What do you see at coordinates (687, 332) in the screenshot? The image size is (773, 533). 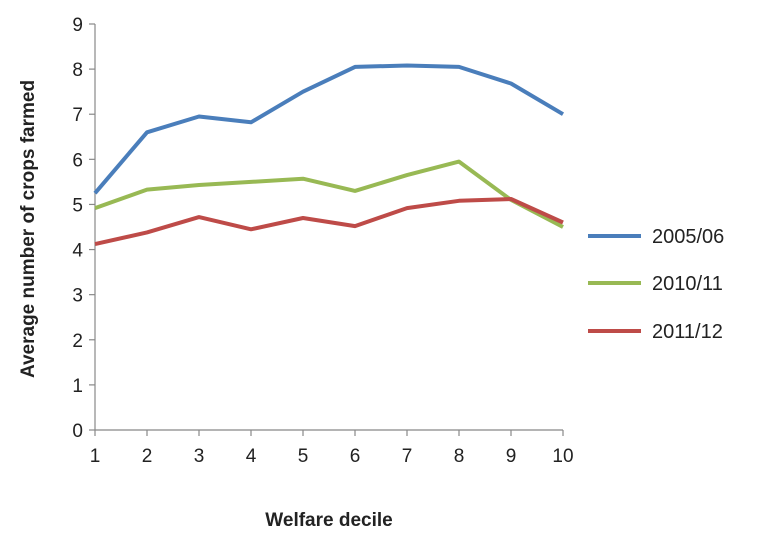 I see `legend-label: 2011/12` at bounding box center [687, 332].